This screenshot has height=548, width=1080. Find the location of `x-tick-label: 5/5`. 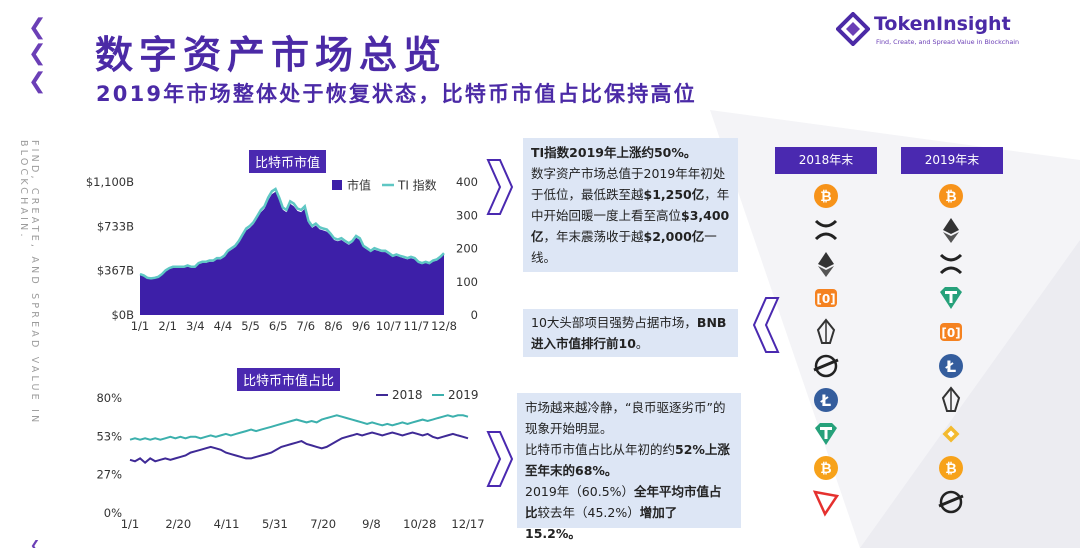

x-tick-label: 5/5 is located at coordinates (250, 326).